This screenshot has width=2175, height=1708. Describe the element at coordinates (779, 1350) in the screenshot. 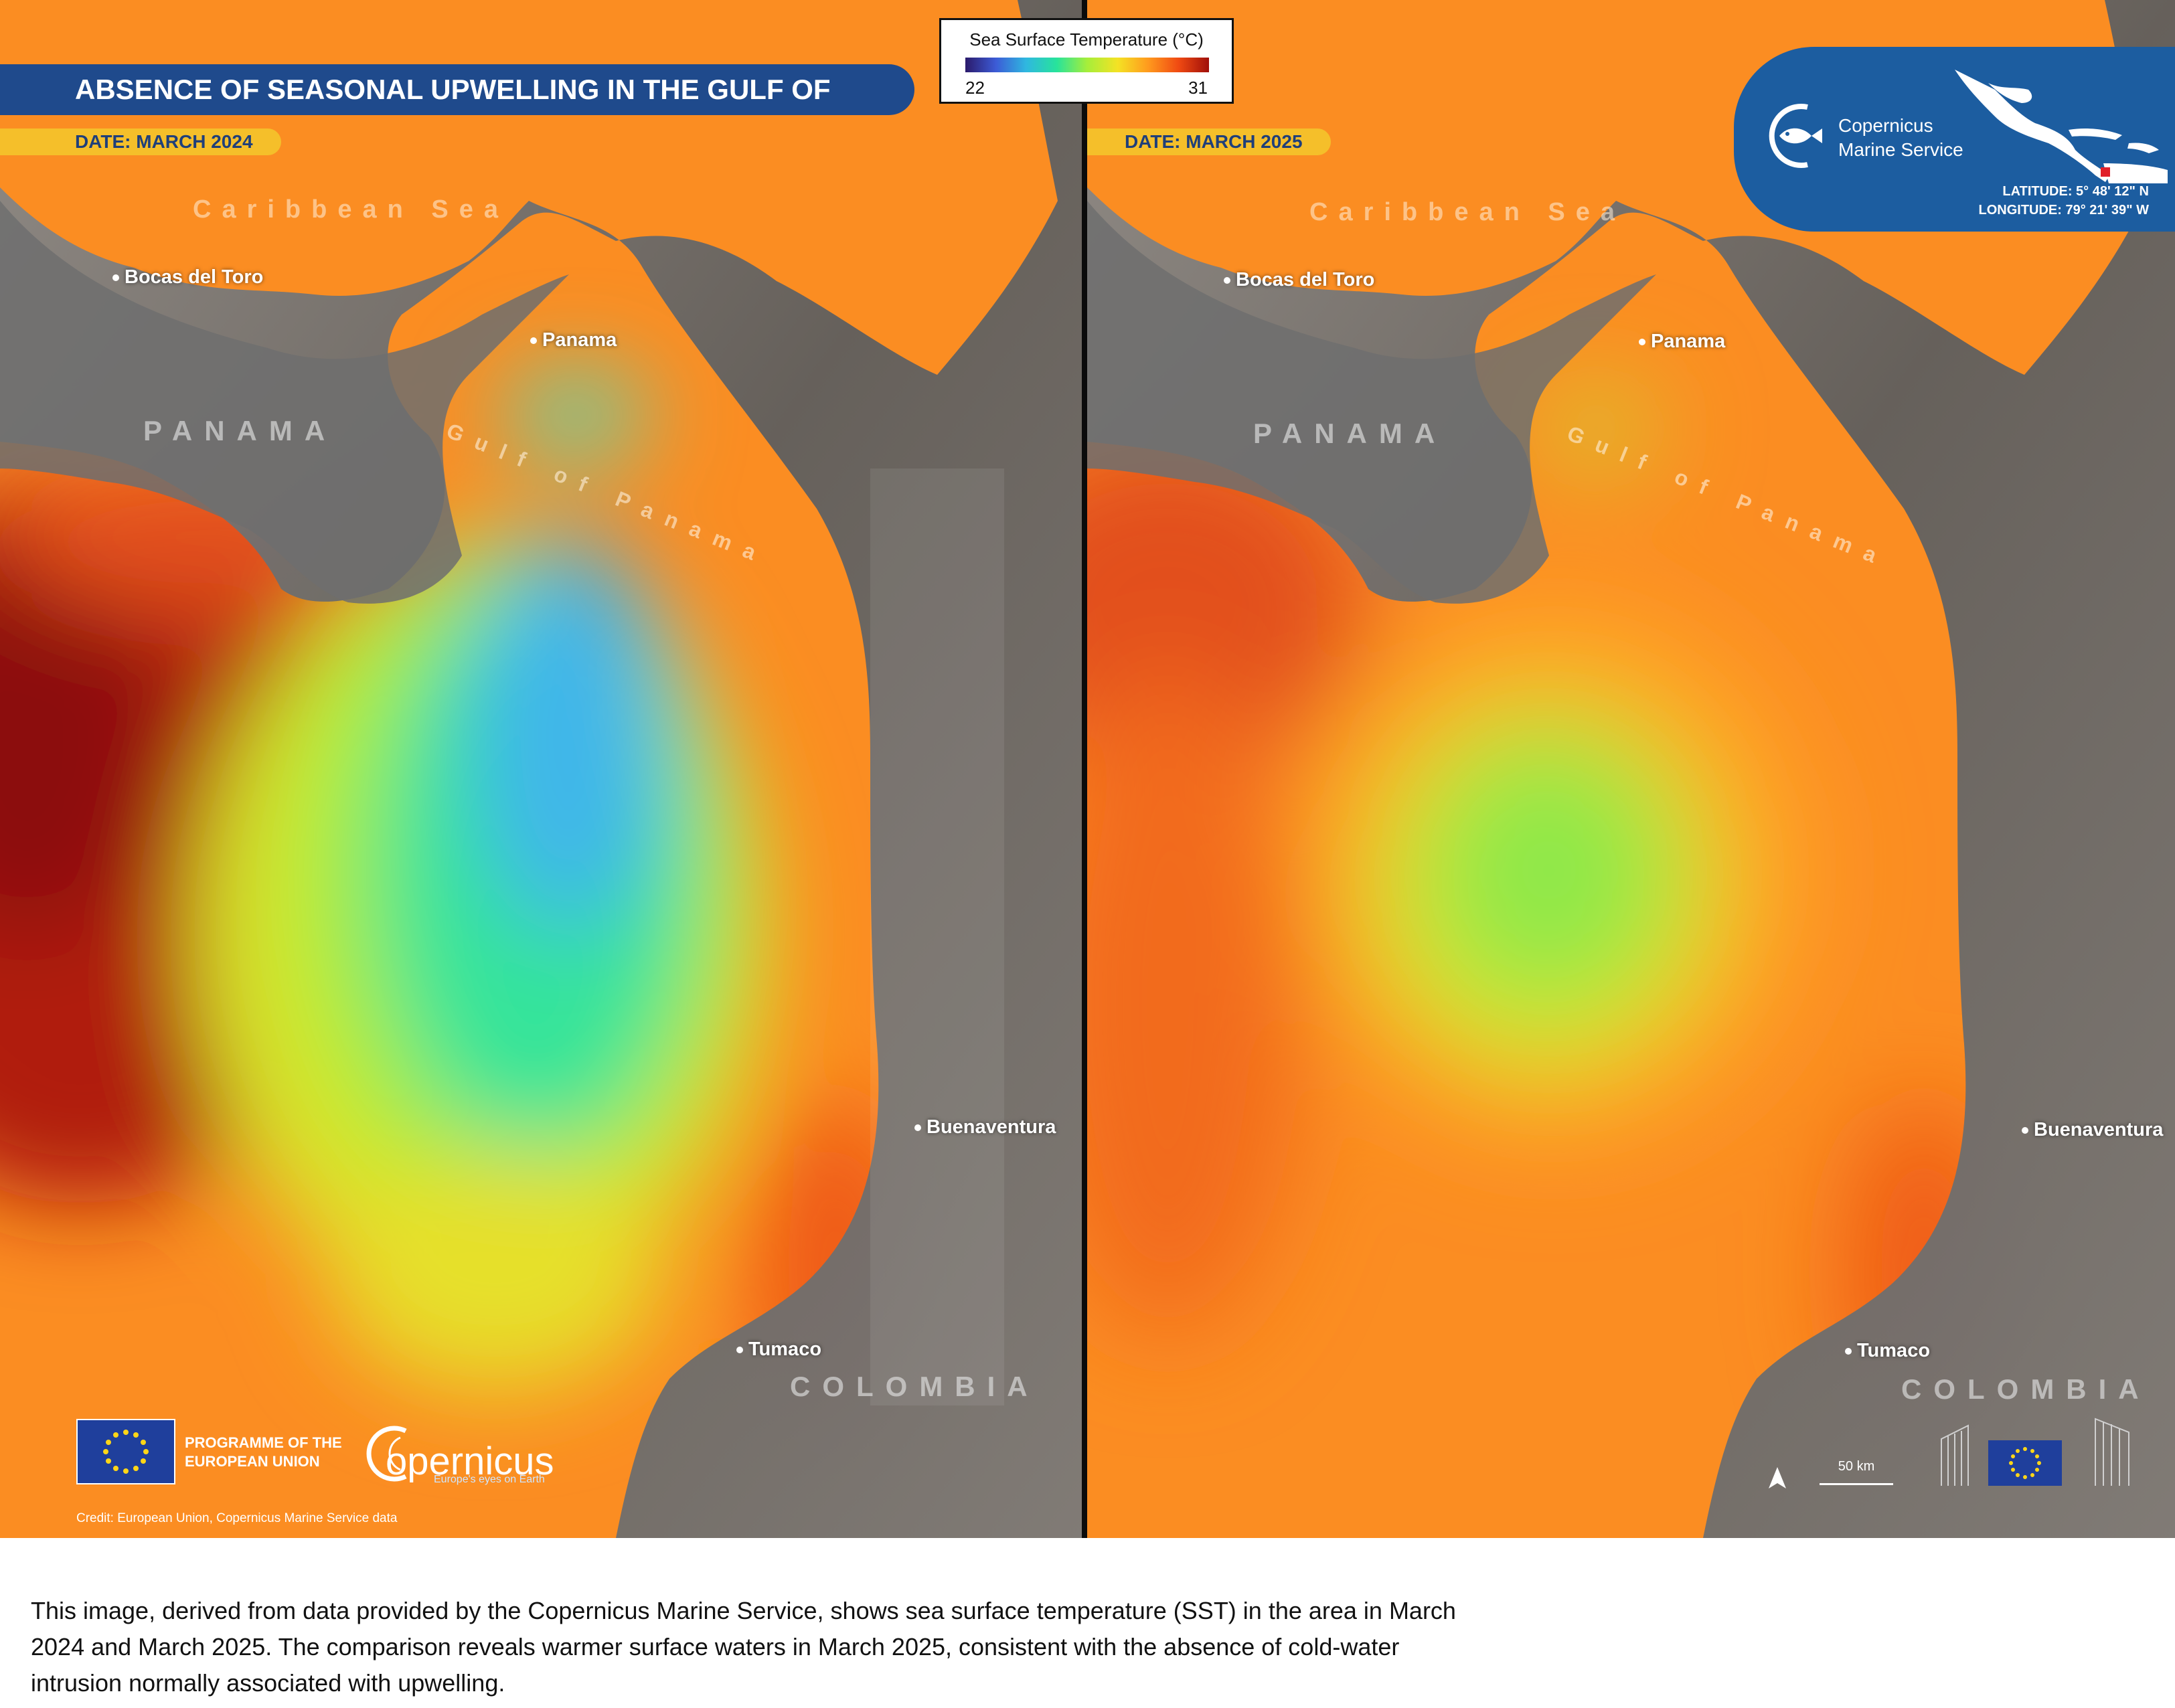

I see `city-tumaco-2024: Tumaco` at that location.